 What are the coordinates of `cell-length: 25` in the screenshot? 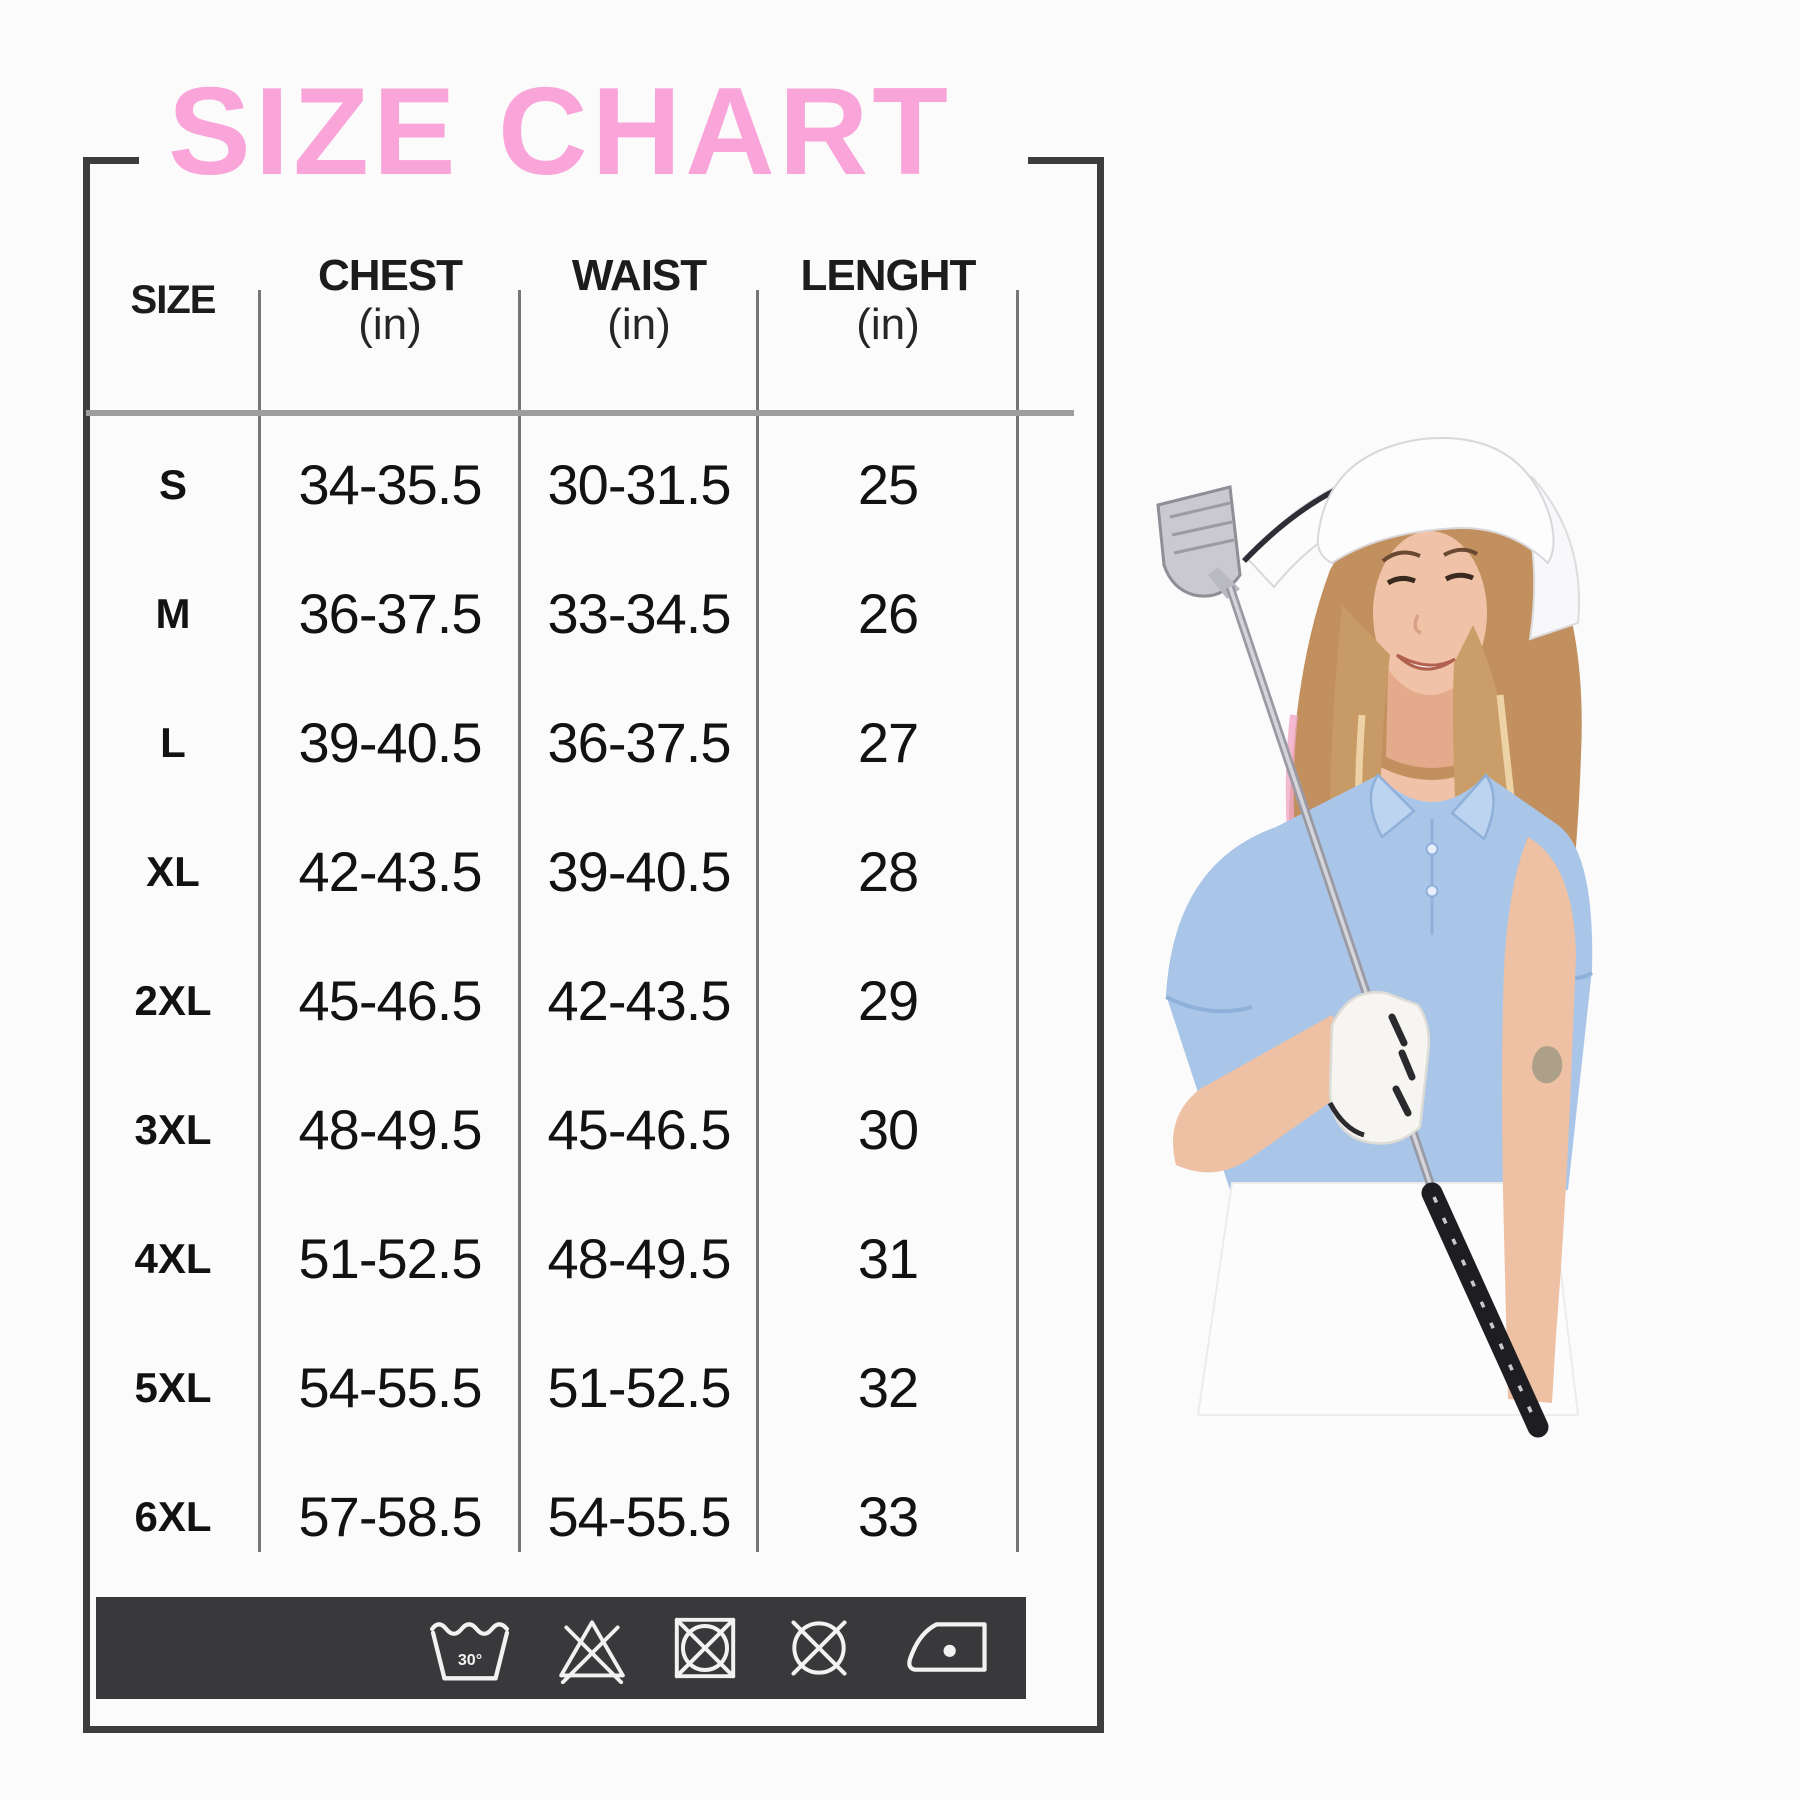 It's located at (888, 484).